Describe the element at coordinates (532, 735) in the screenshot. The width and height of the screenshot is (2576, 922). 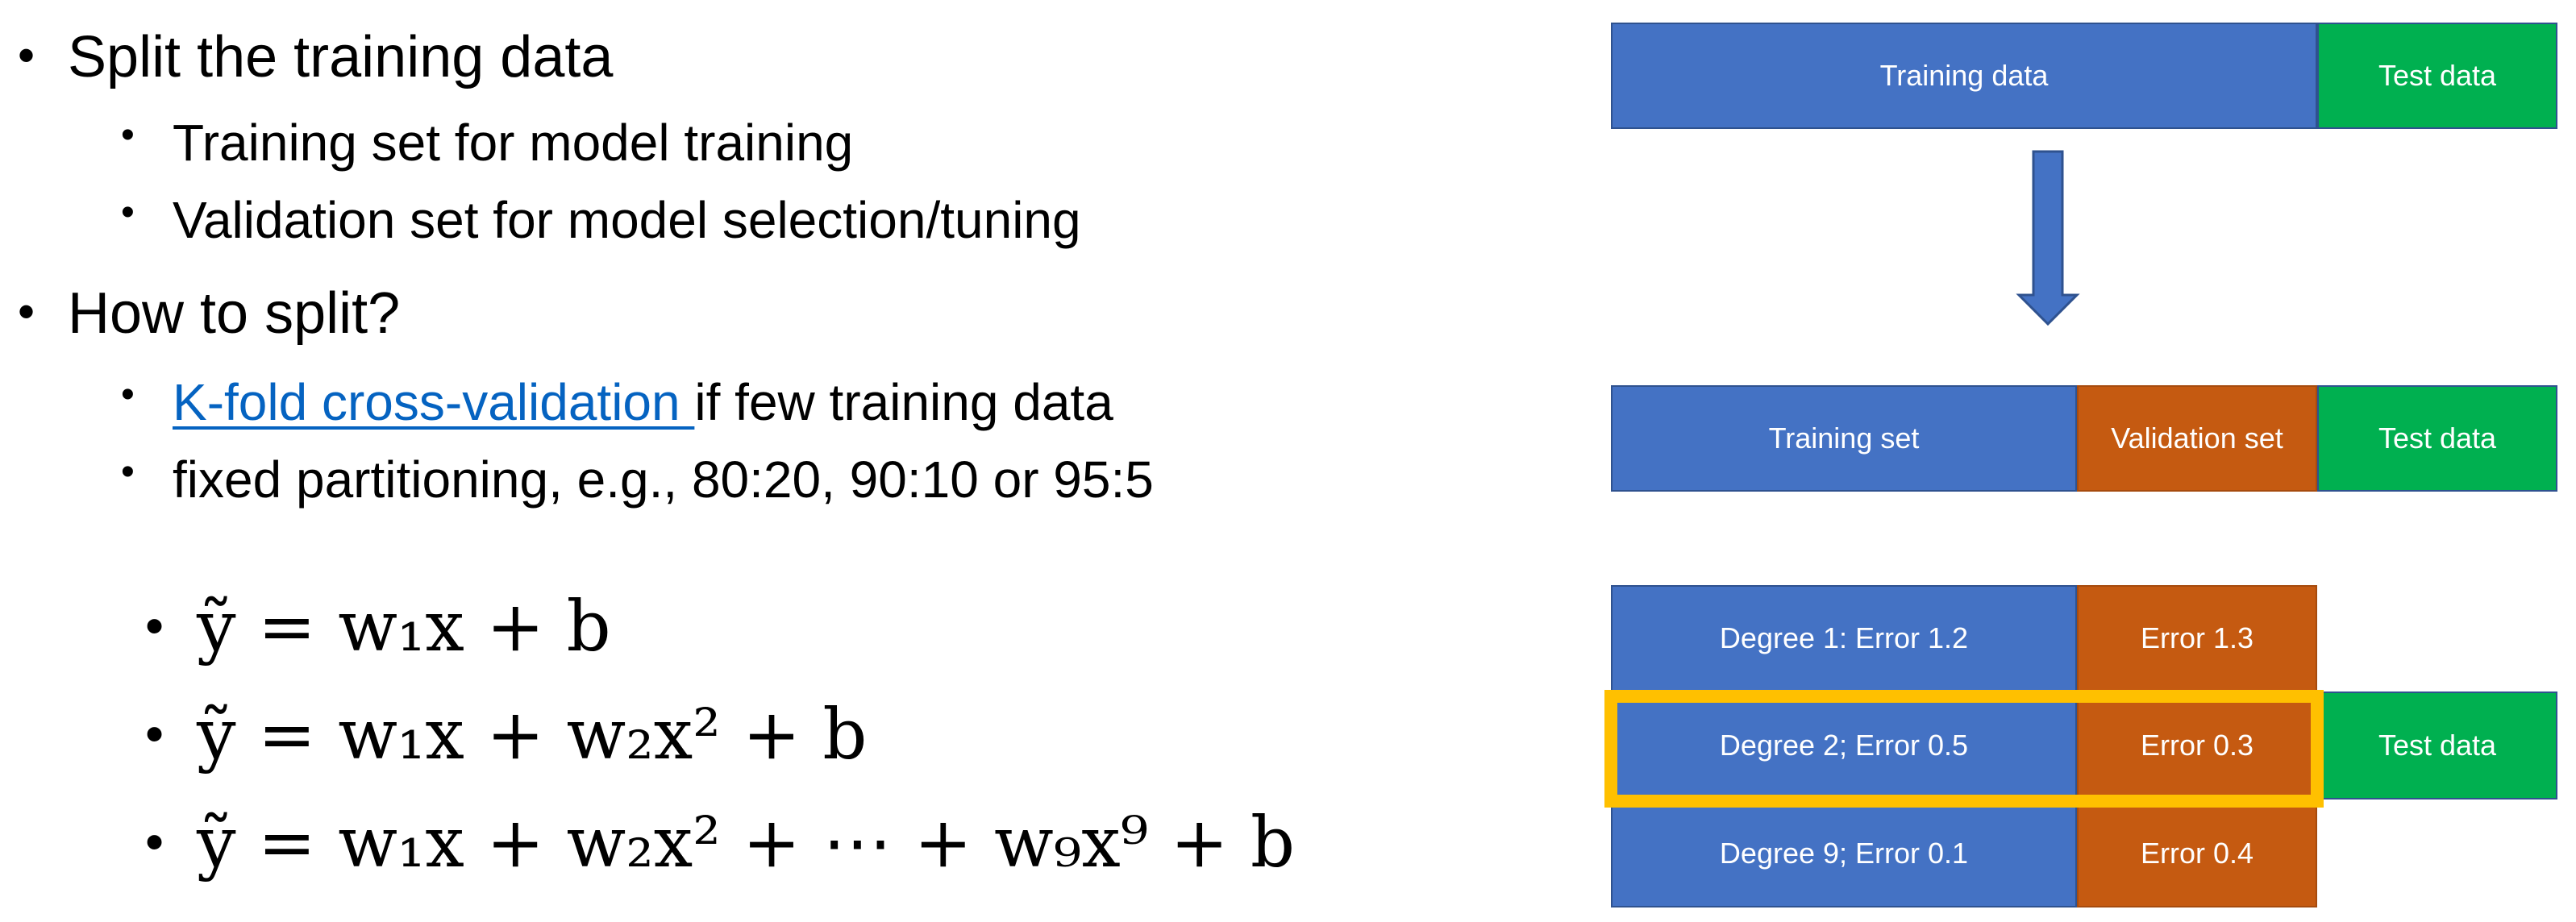
I see `equation-2: ỹ = w₁x + w₂x² + b` at that location.